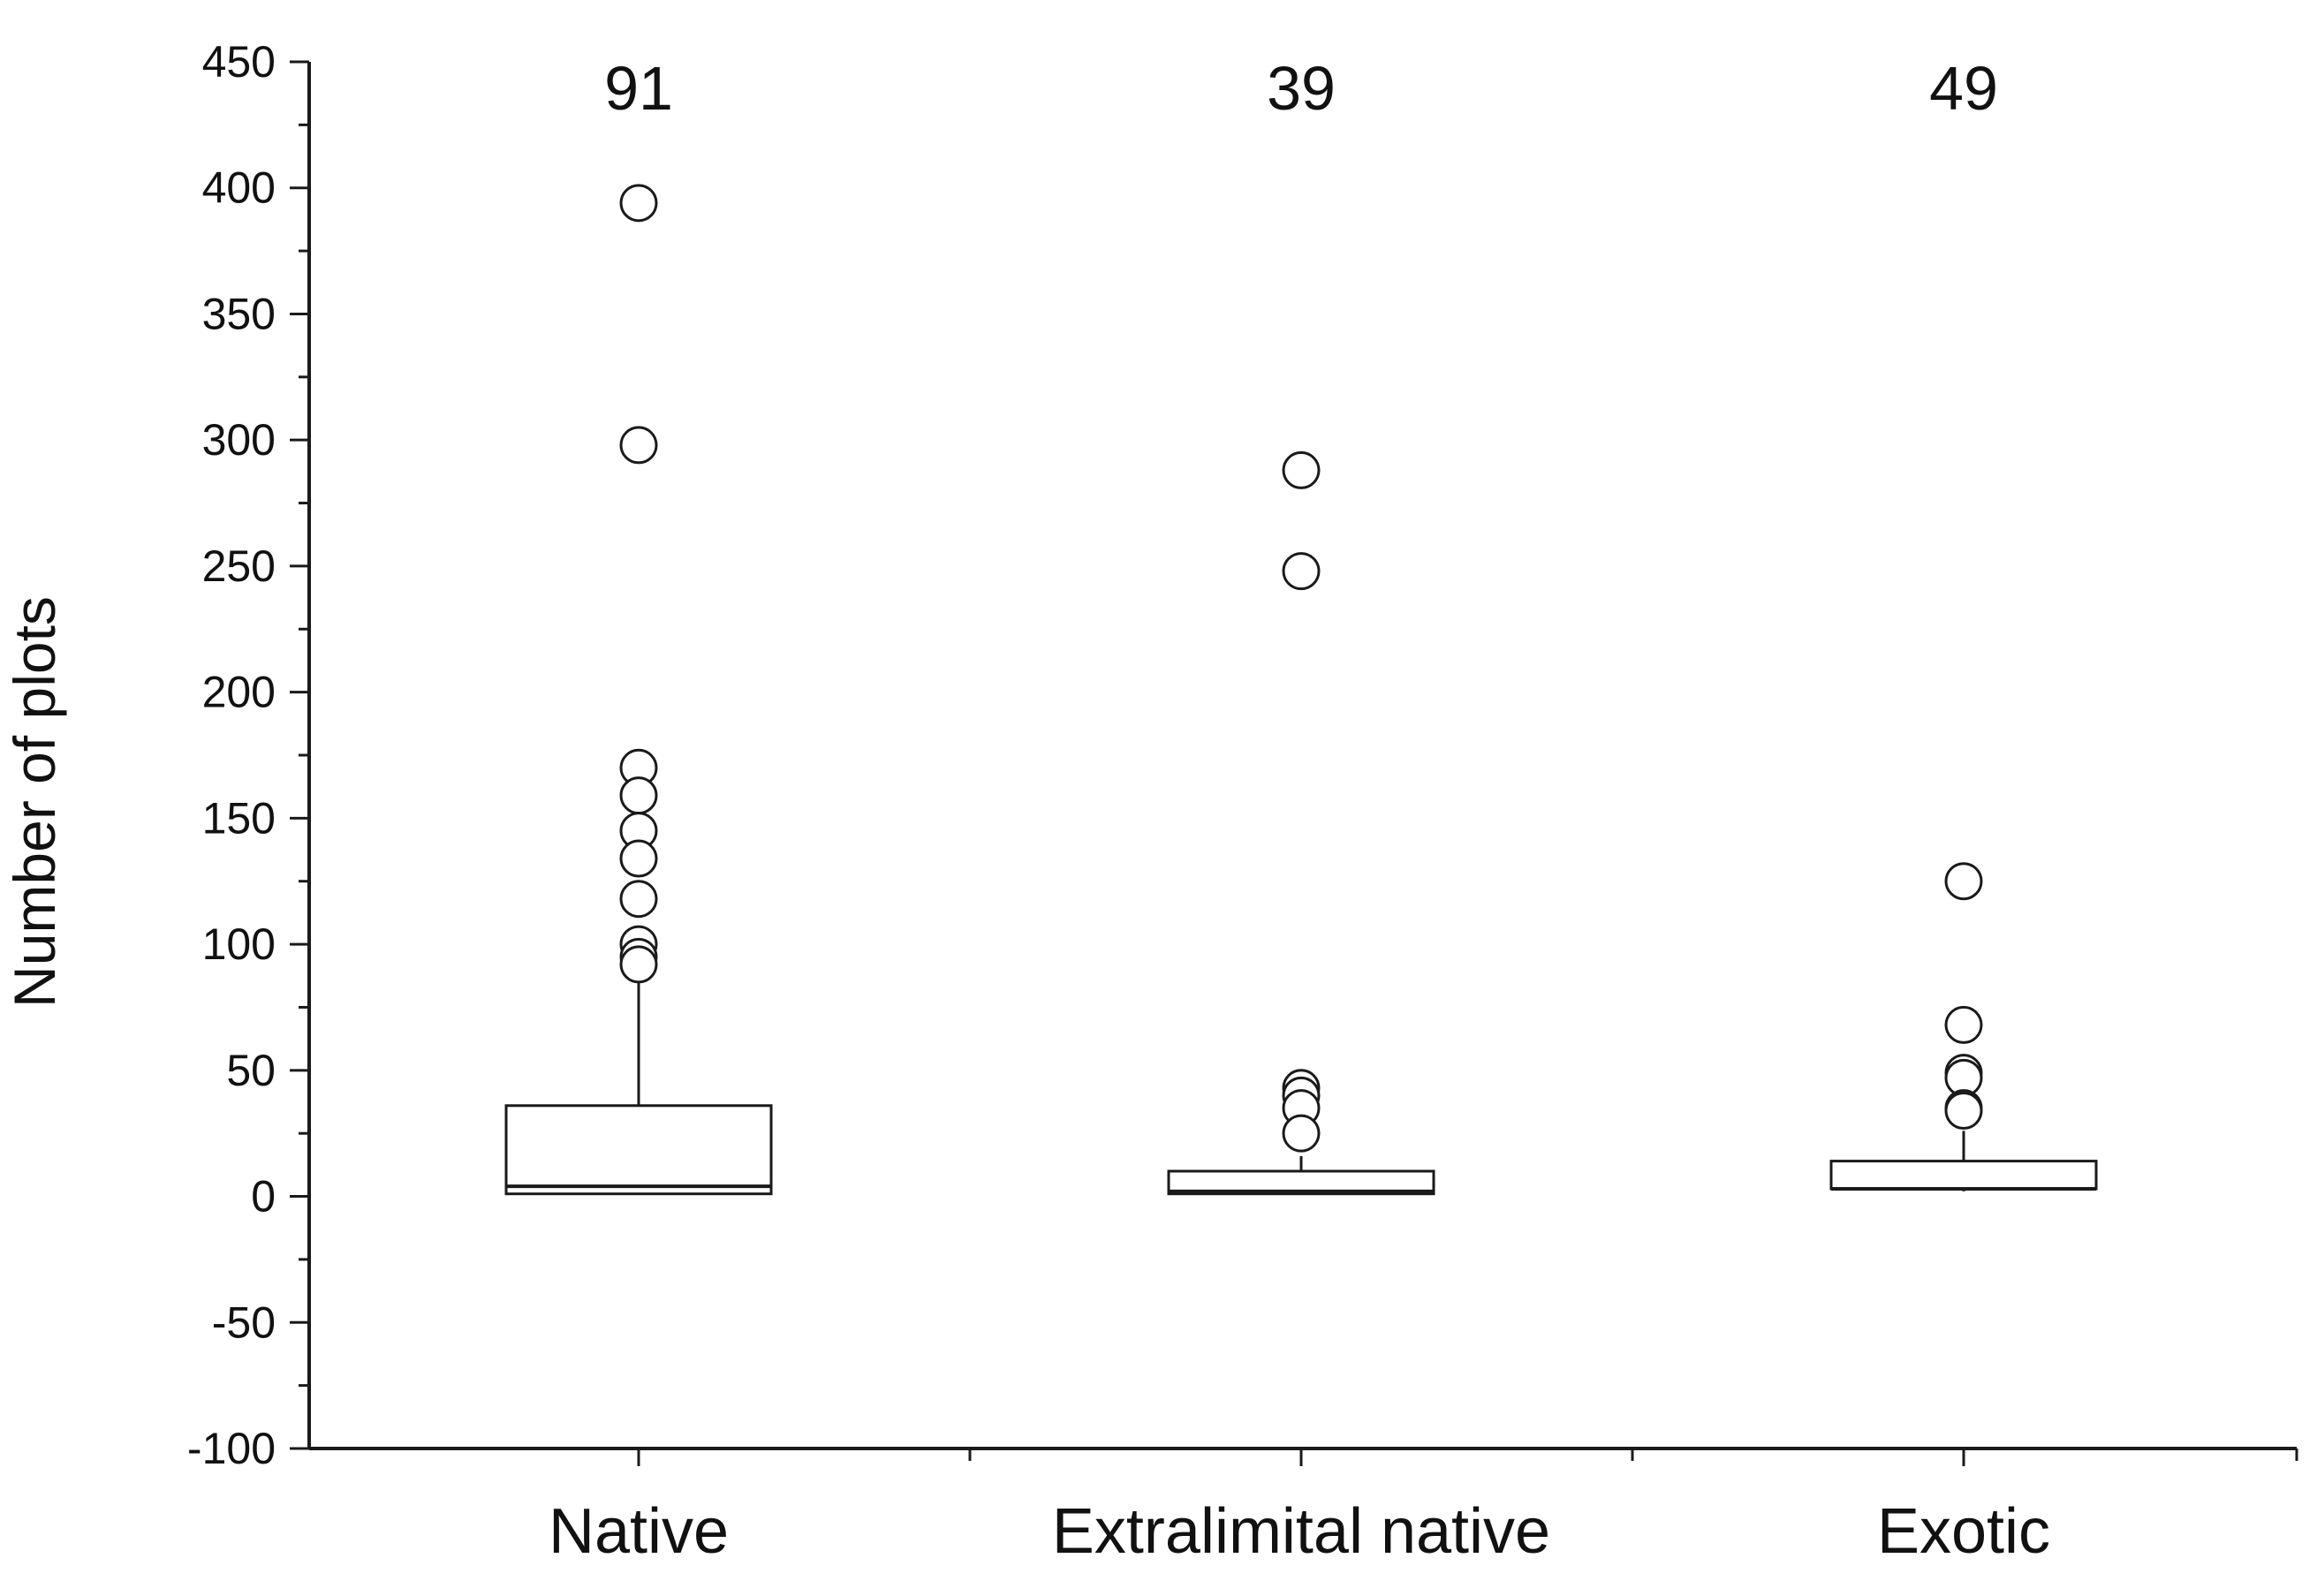  What do you see at coordinates (1964, 88) in the screenshot?
I see `sample-size-label: 49` at bounding box center [1964, 88].